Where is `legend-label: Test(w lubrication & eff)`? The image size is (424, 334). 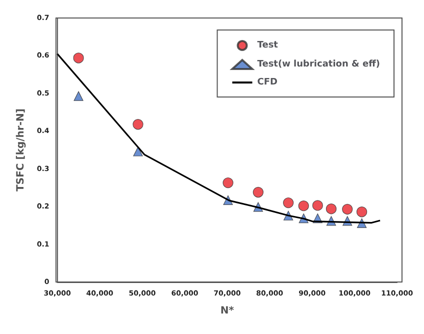 legend-label: Test(w lubrication & eff) is located at coordinates (318, 65).